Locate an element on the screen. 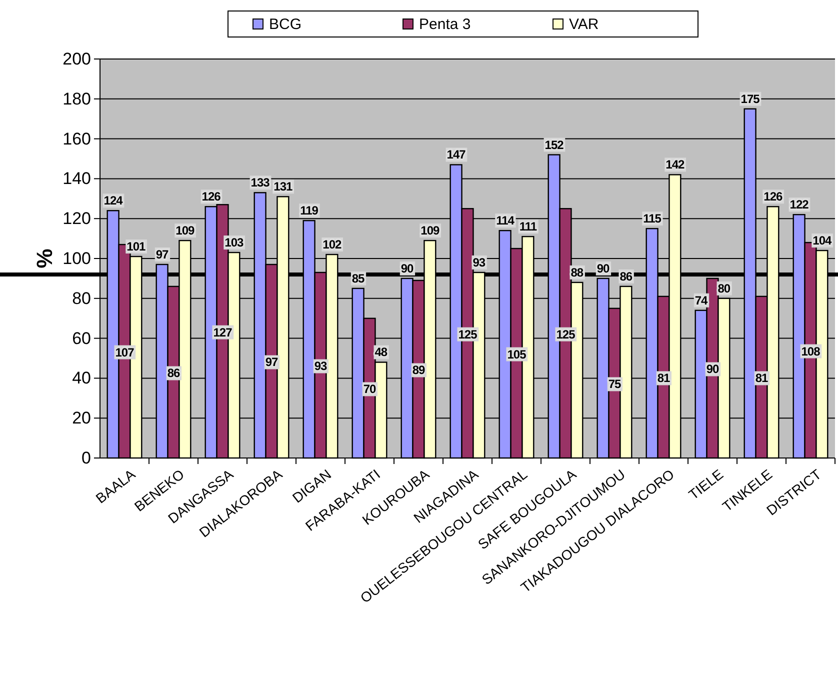 The height and width of the screenshot is (695, 838). y-tick-label: 80 is located at coordinates (81, 298).